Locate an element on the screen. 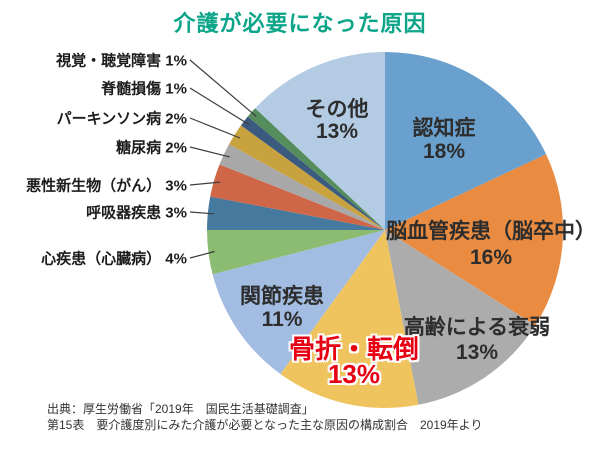 This screenshot has height=455, width=600. pie-label-outside-12: 視覚・聴覚障害 1% is located at coordinates (121, 61).